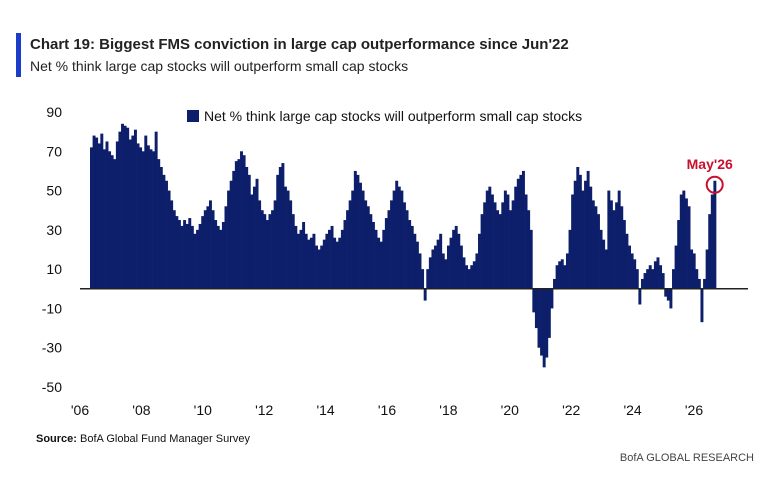 The height and width of the screenshot is (488, 768). Describe the element at coordinates (163, 439) in the screenshot. I see `source-text: BofA Global Fund Manager Survey` at that location.